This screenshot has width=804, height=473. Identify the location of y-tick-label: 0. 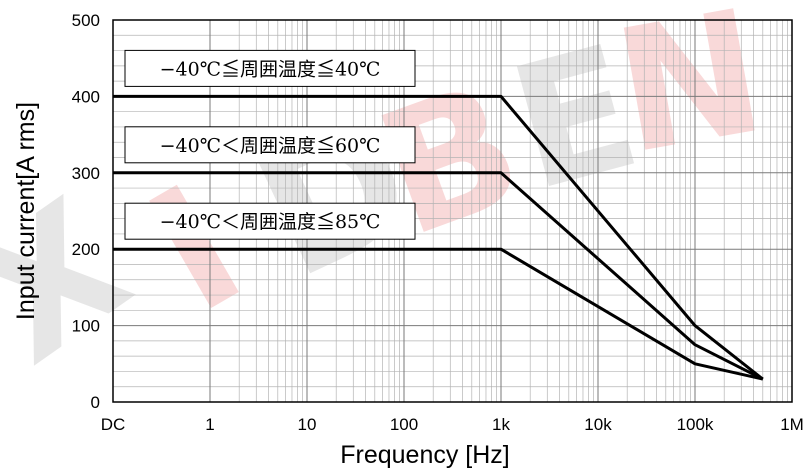
(95, 402).